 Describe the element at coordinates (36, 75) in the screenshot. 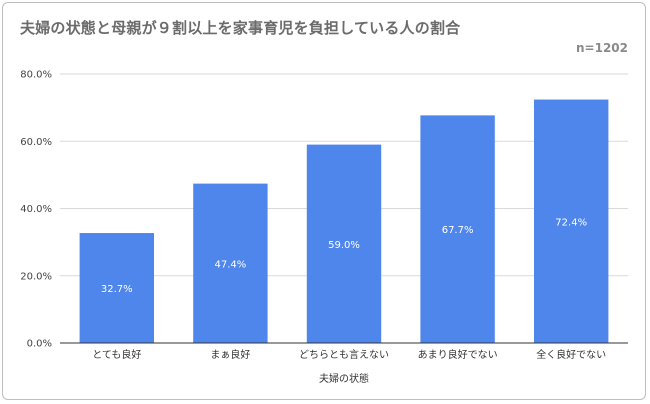

I see `y-tick-label: 80.0%` at that location.